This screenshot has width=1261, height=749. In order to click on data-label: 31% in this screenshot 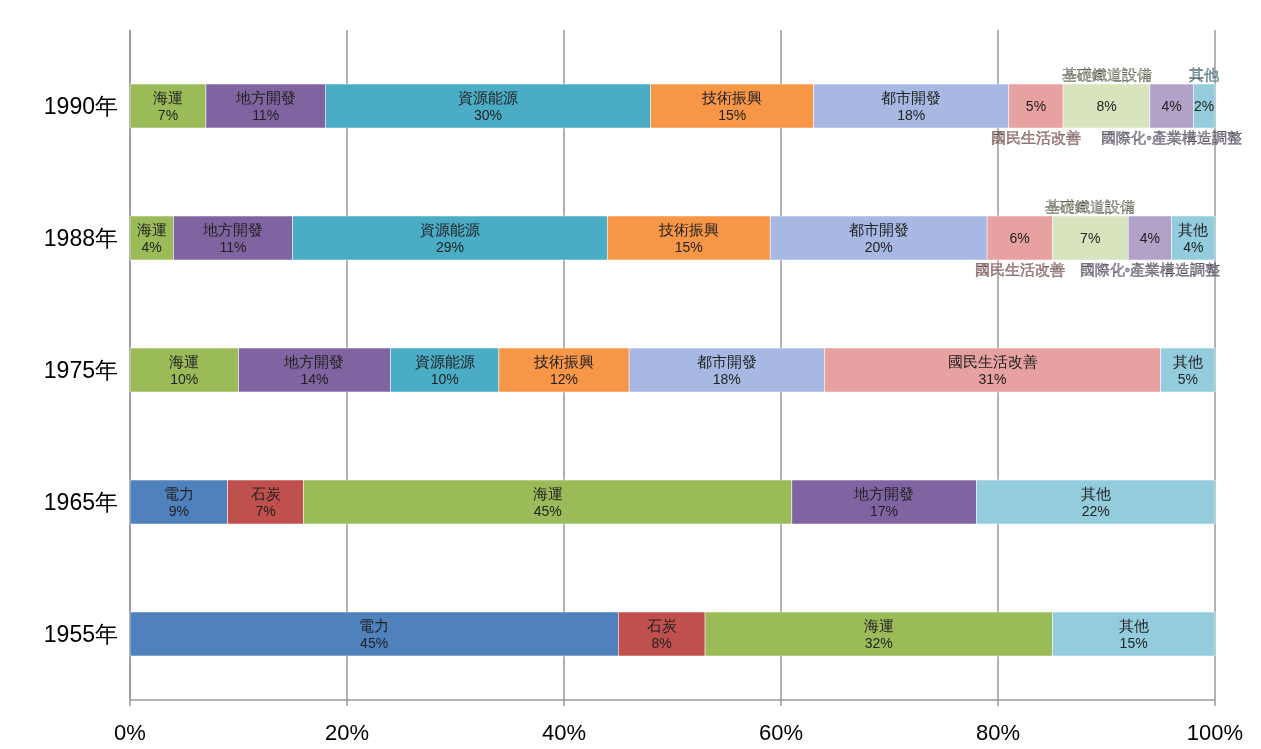, I will do `click(992, 379)`.